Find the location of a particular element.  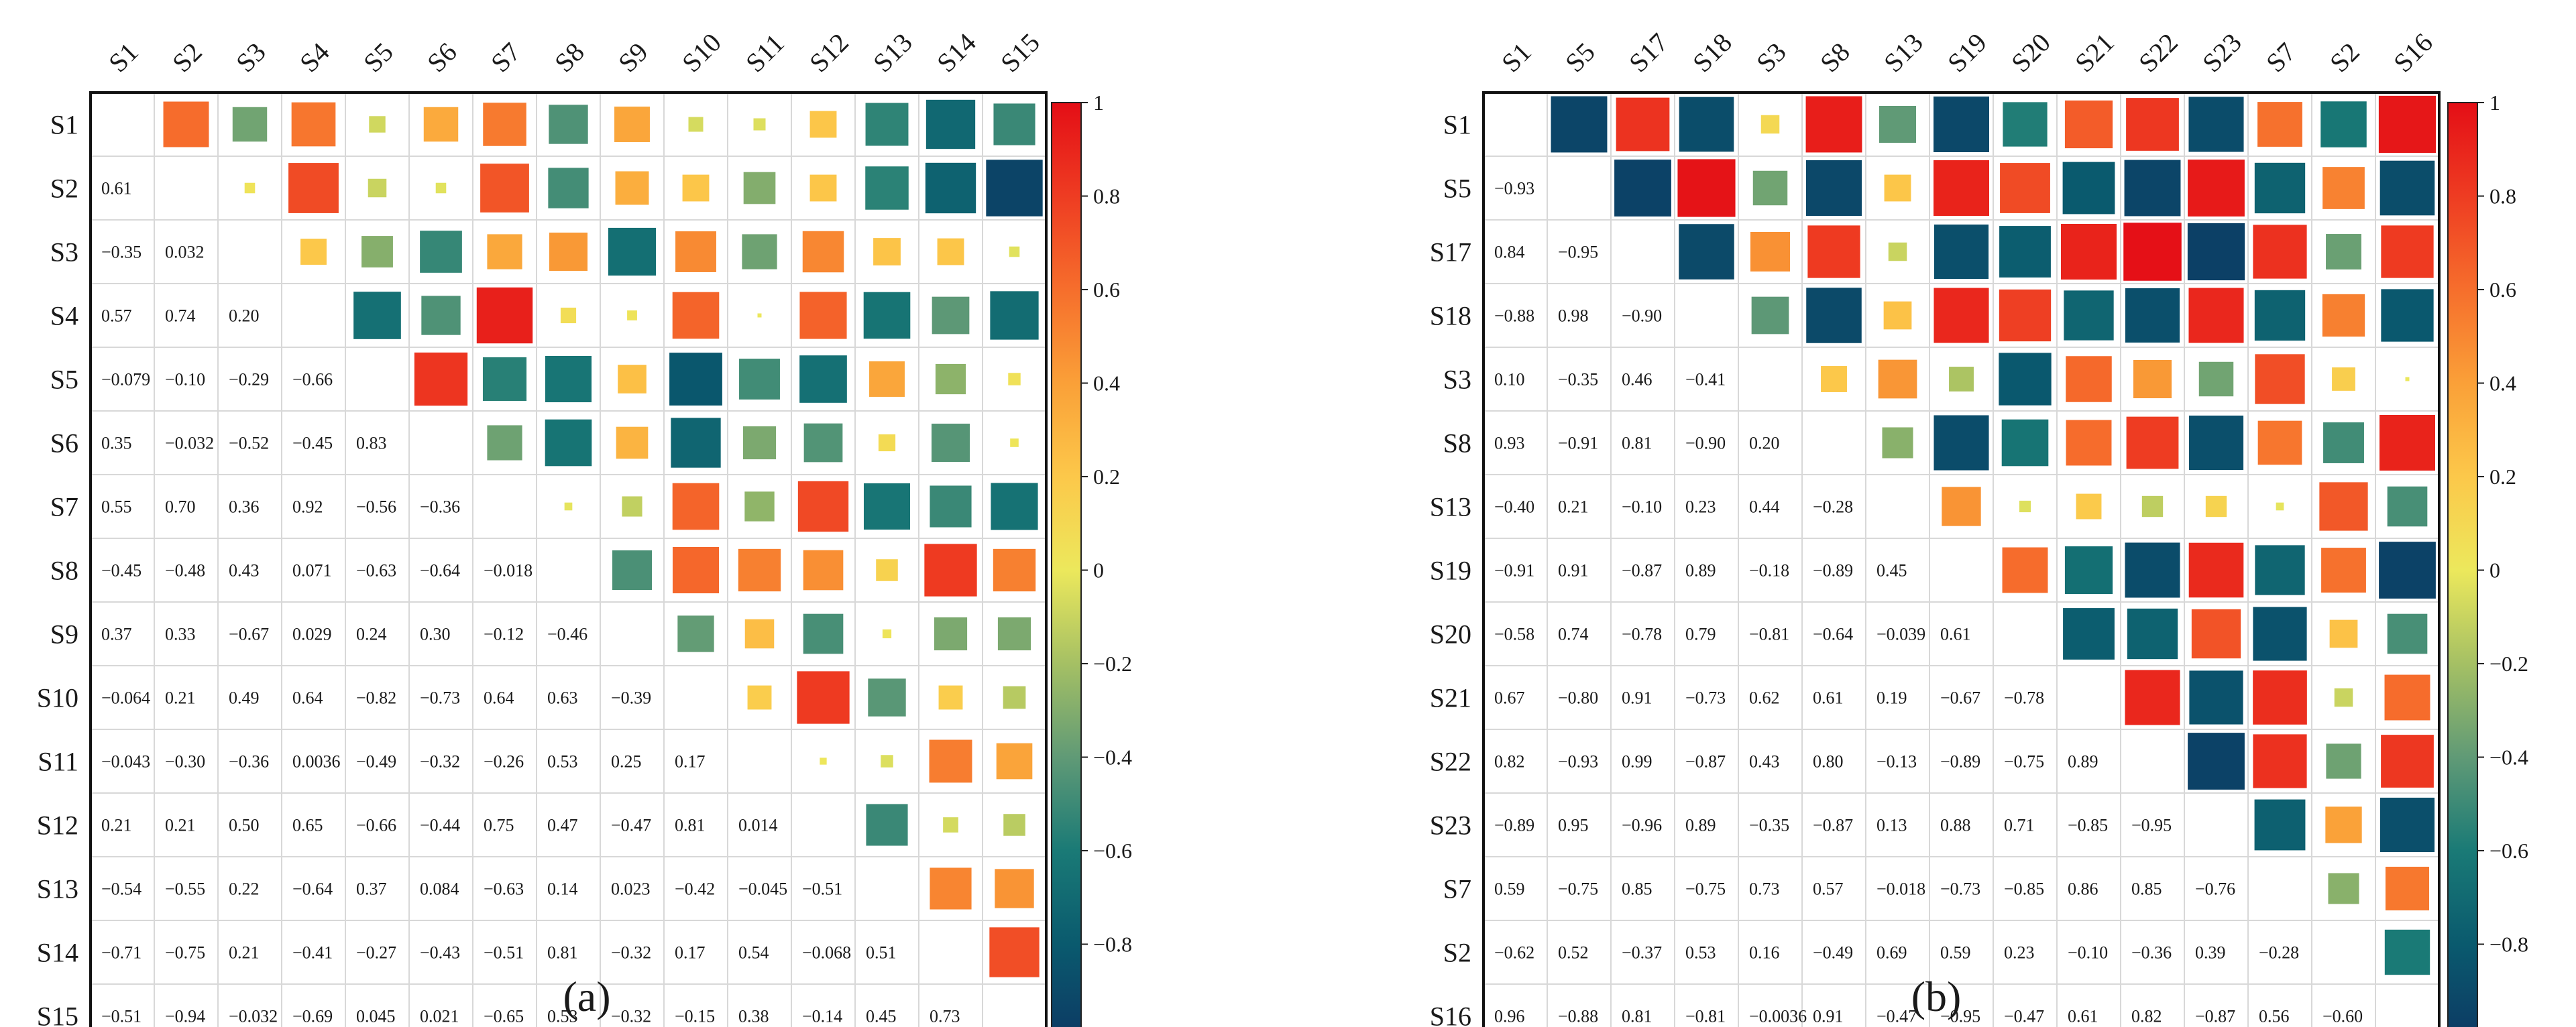

corr-value-label: −0.47 is located at coordinates (631, 825).